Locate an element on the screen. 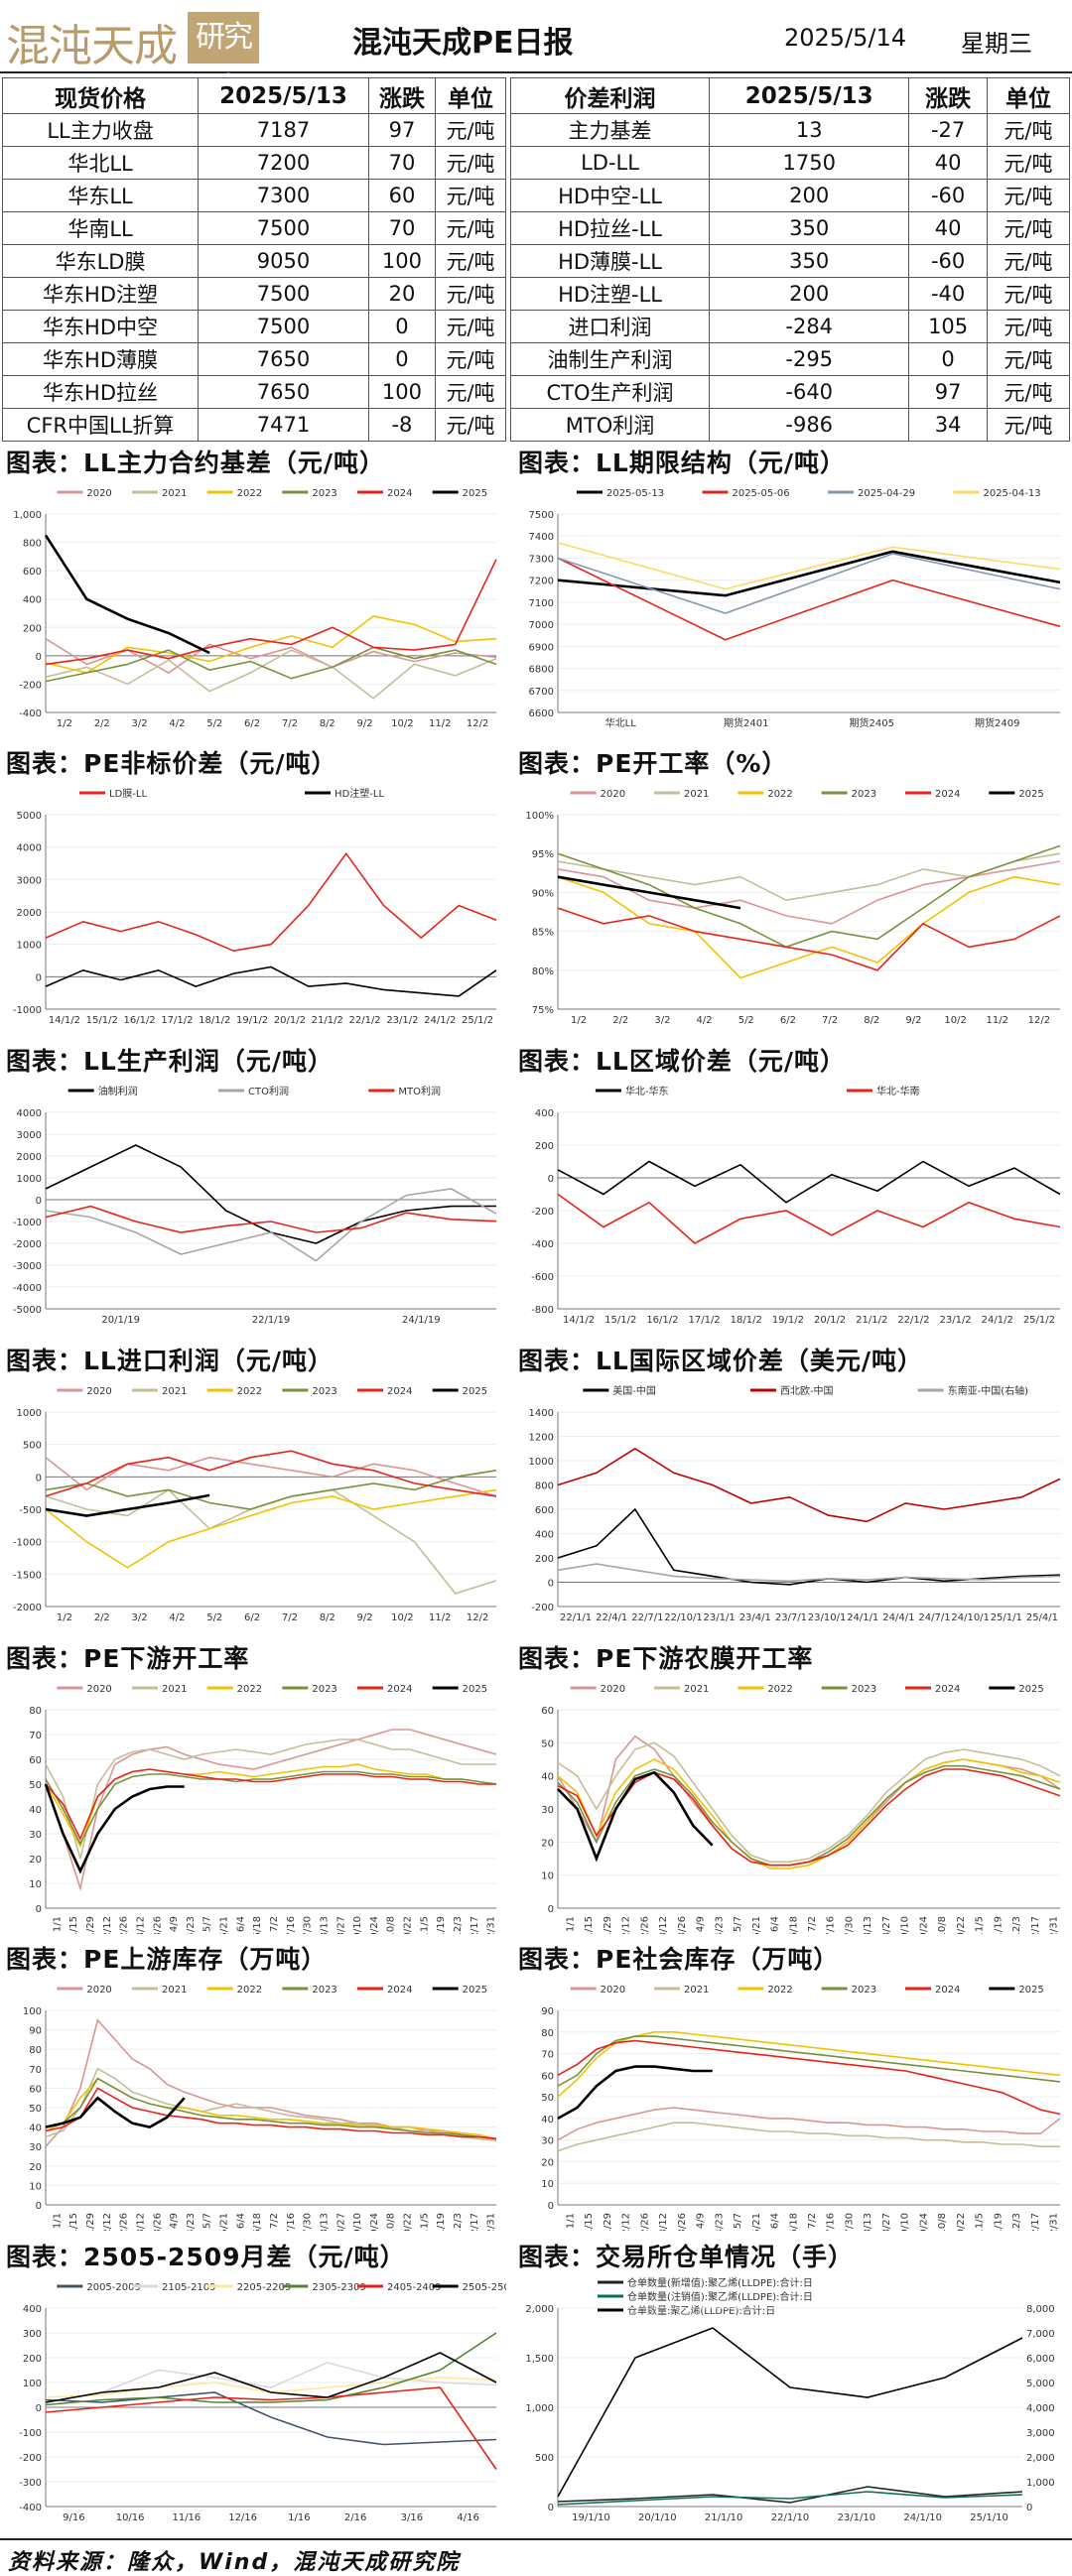 This screenshot has width=1072, height=2576. y-tick-label: 6800 is located at coordinates (541, 671).